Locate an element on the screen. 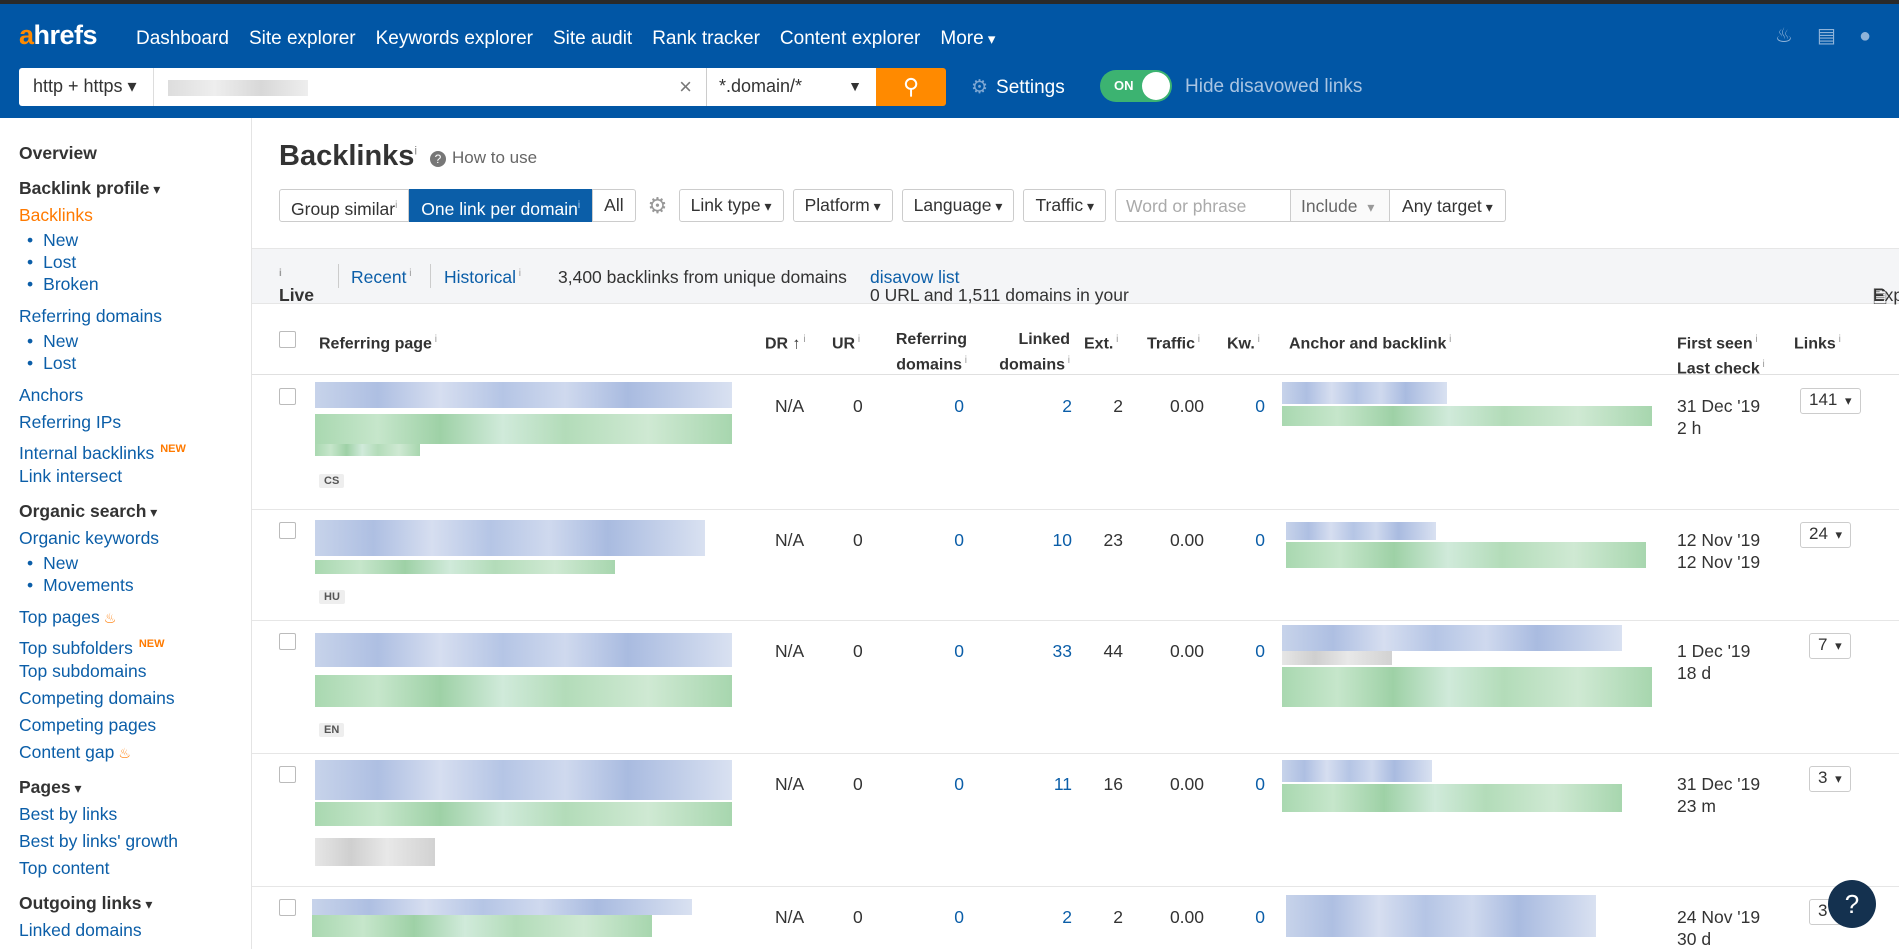  bell-icon: ♨ is located at coordinates (1785, 36).